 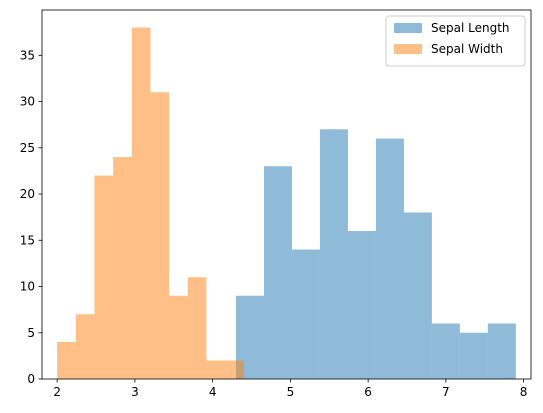 What do you see at coordinates (291, 392) in the screenshot?
I see `x-tick-label: 5` at bounding box center [291, 392].